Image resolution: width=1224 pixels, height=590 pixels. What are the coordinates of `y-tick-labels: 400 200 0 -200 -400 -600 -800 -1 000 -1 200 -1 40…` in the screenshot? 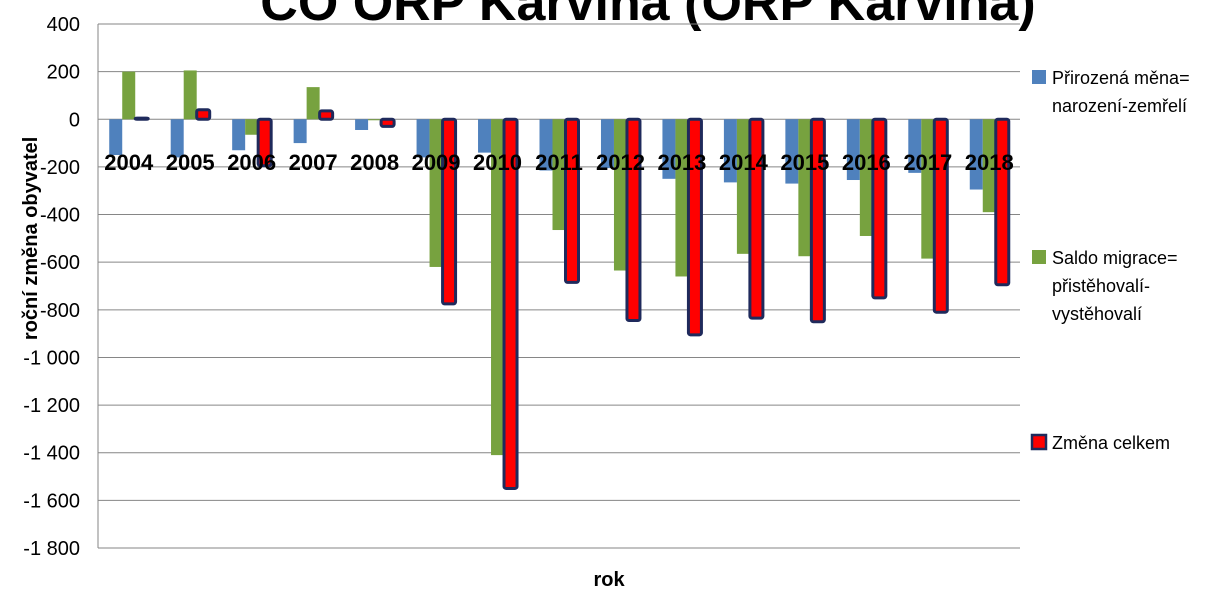 It's located at (51, 287).